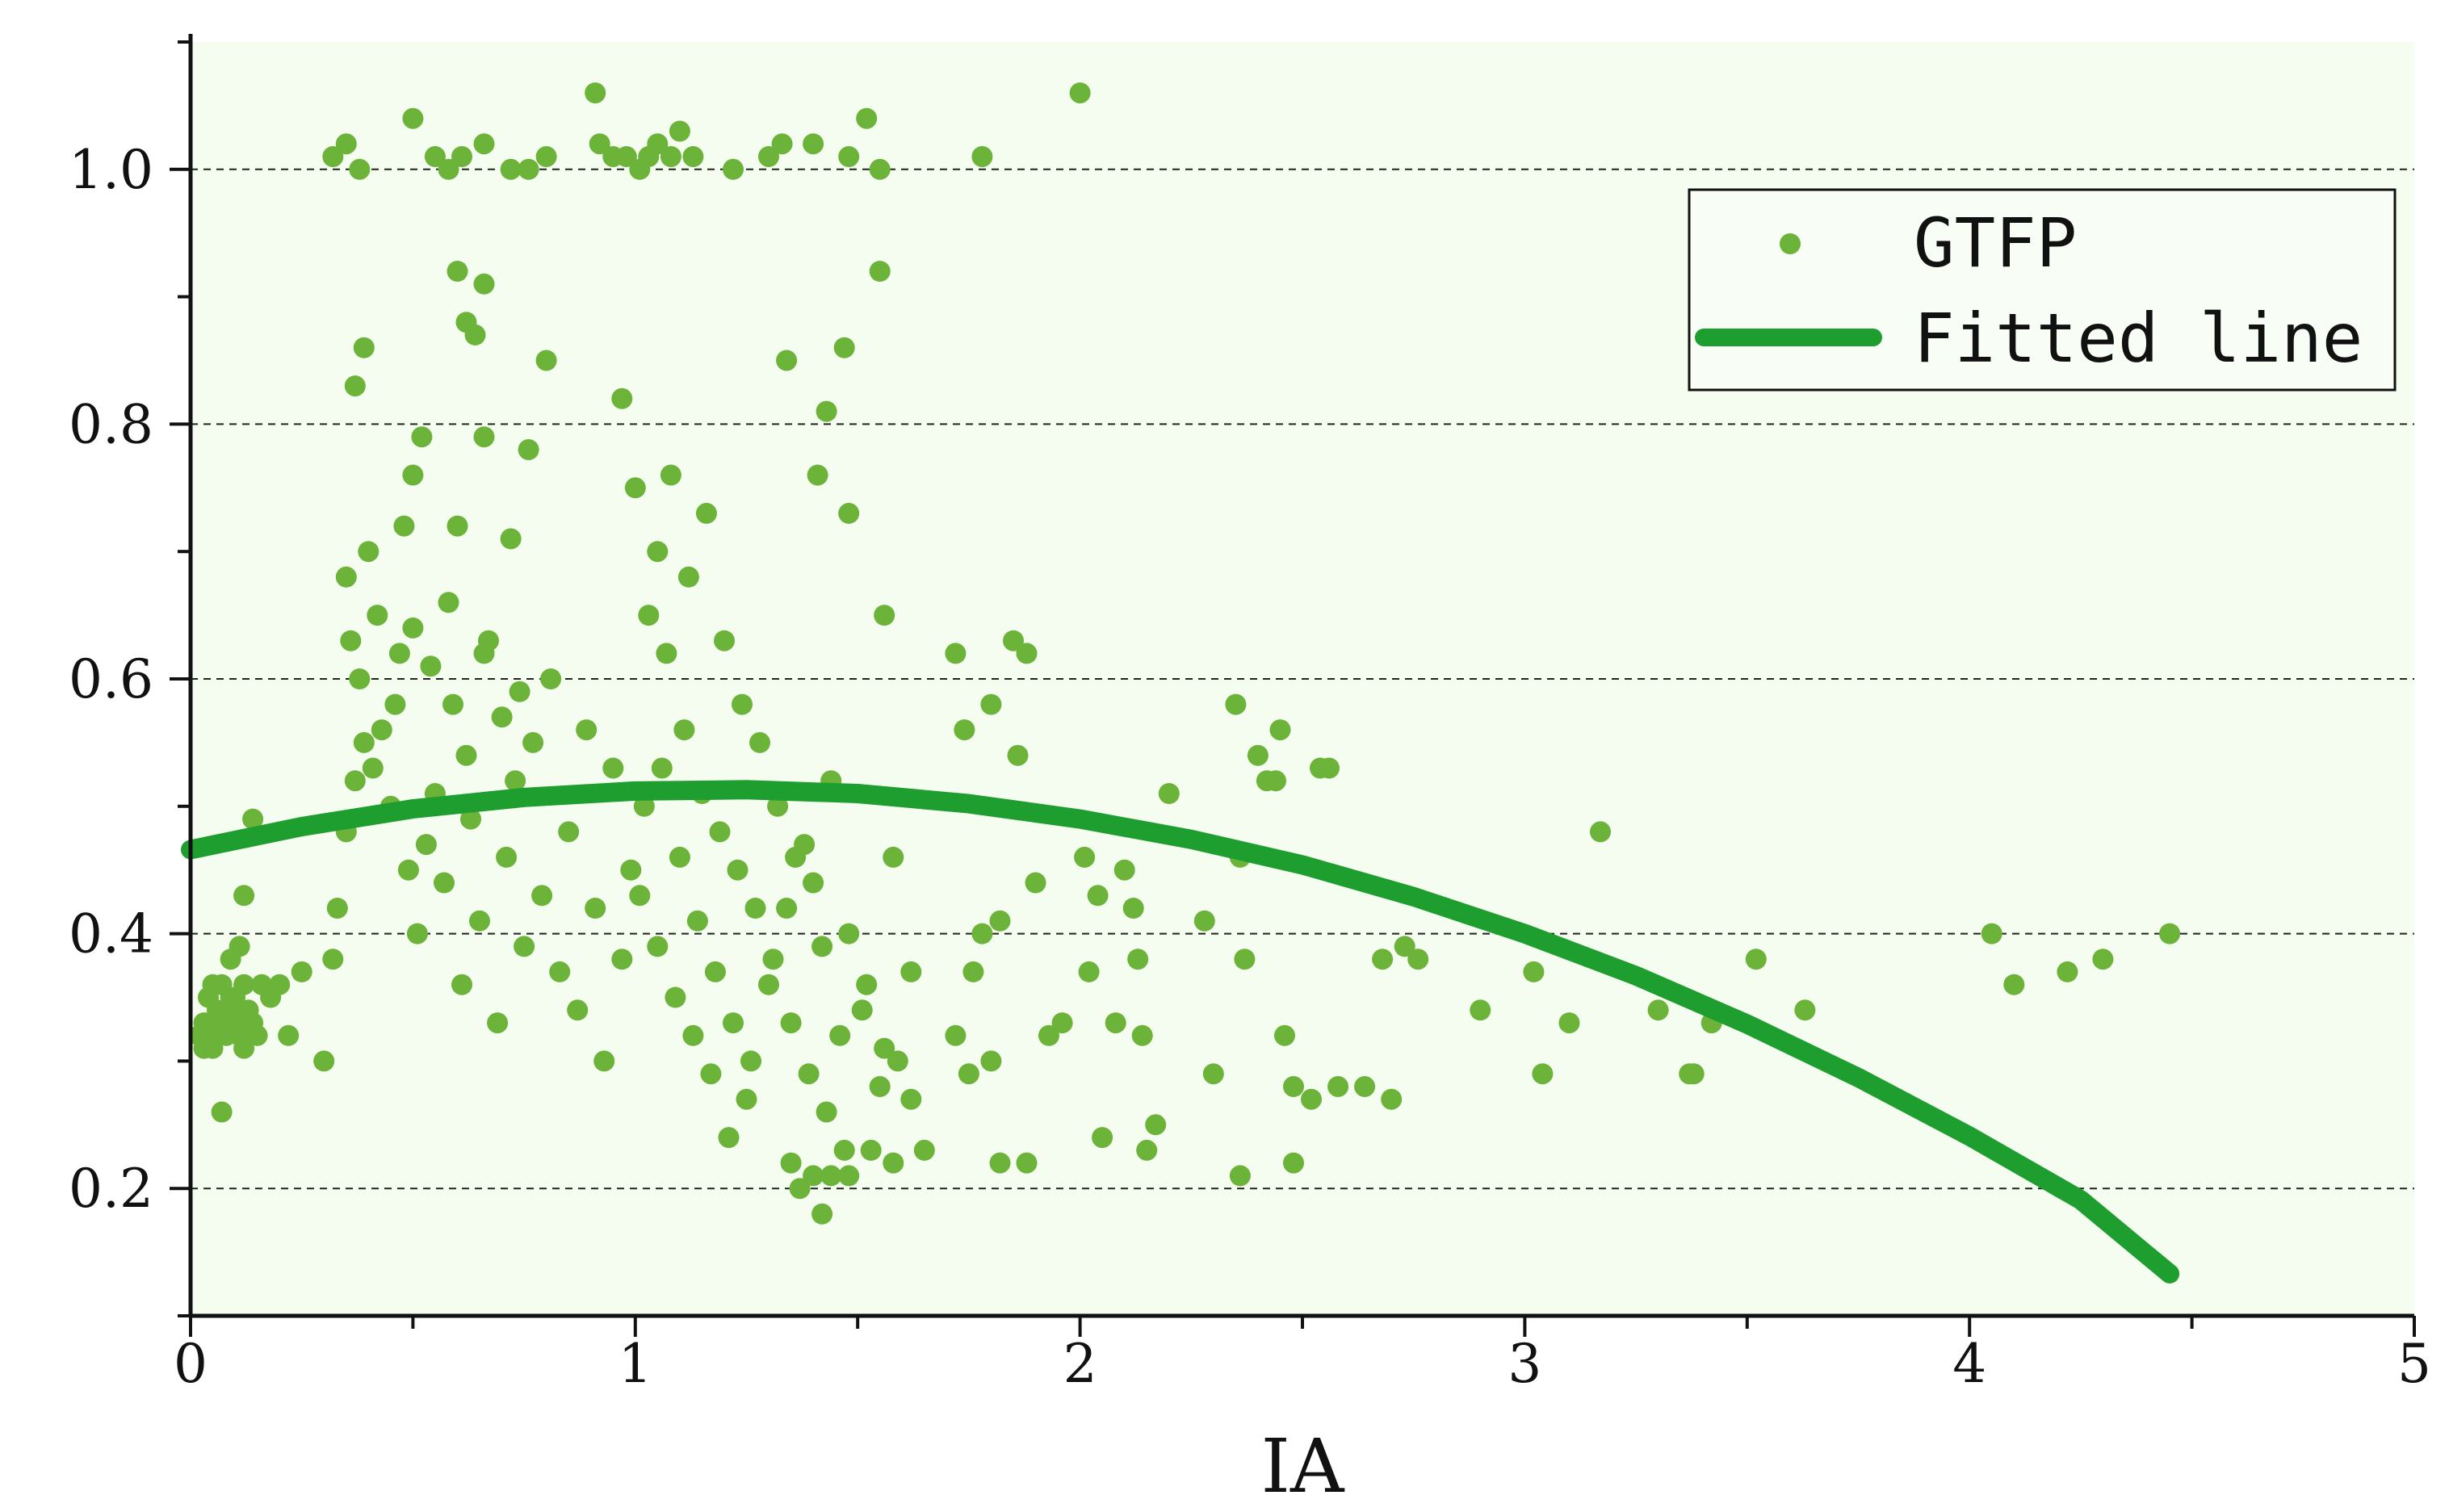 The image size is (2449, 1512). What do you see at coordinates (635, 1364) in the screenshot?
I see `x-tick-label-1: 1` at bounding box center [635, 1364].